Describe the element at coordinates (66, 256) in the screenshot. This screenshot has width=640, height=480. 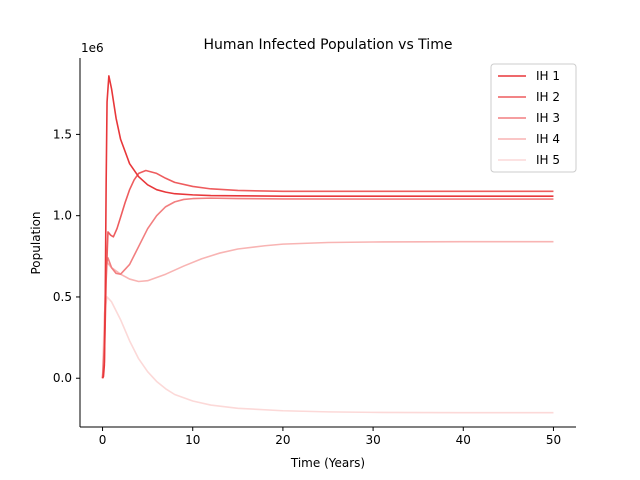
I see `y-ticks: 0.0 0.5 1.0 1.5` at that location.